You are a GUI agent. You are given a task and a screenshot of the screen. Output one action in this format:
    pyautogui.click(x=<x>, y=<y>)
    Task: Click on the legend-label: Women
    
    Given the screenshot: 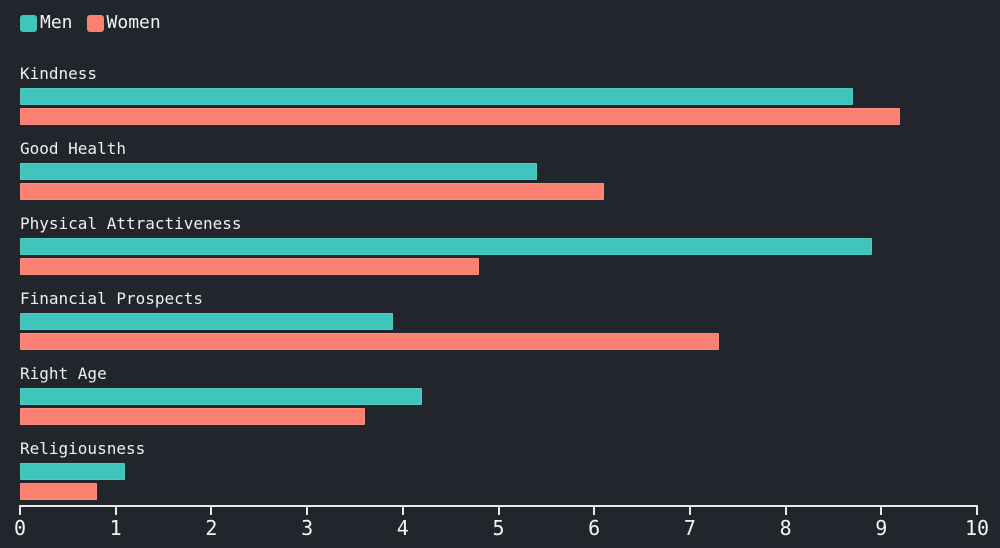 What is the action you would take?
    pyautogui.click(x=133, y=22)
    